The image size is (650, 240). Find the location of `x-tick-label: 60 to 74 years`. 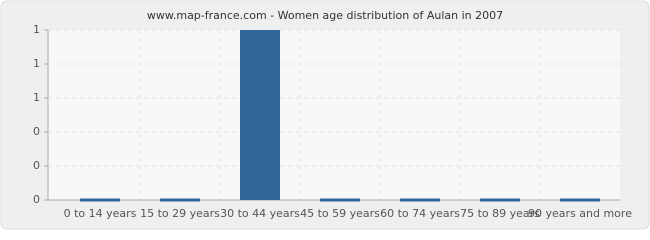

x-tick-label: 60 to 74 years is located at coordinates (420, 213).